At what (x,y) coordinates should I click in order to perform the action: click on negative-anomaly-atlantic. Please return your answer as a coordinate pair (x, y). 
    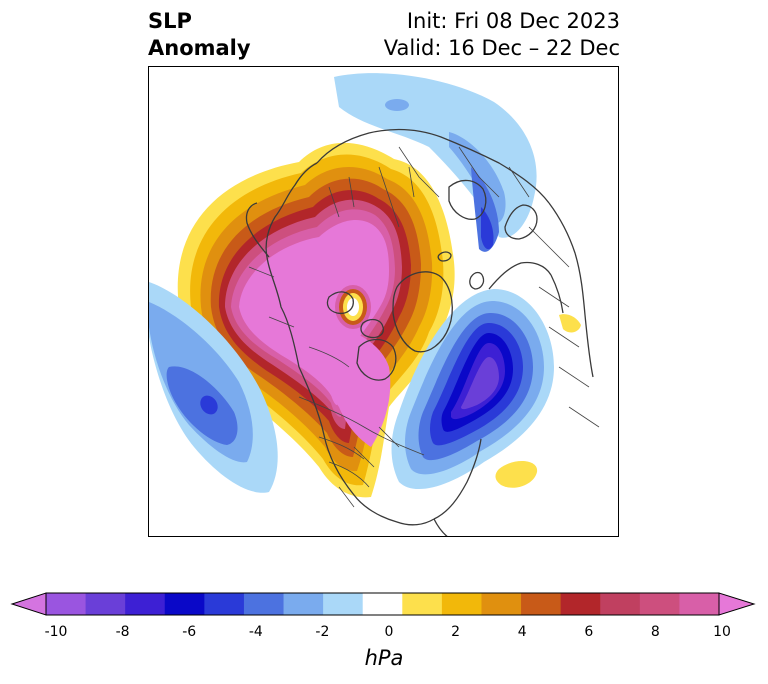
    Looking at the image, I should click on (472, 389).